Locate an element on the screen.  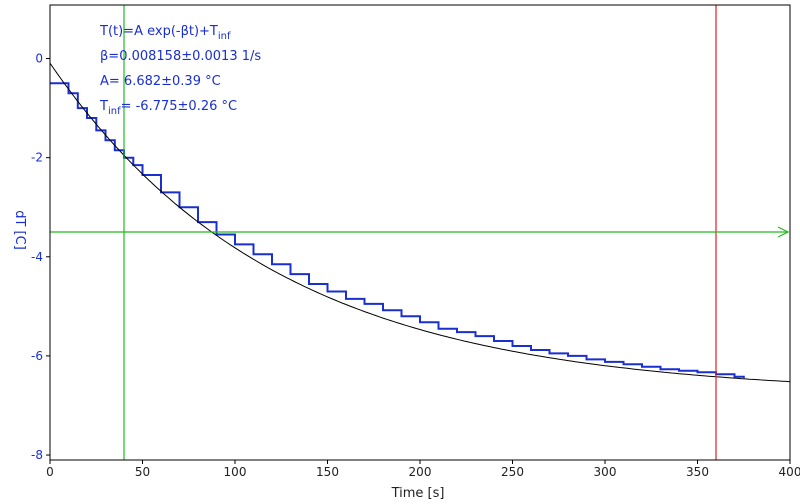
x-axis-title: Time [s] is located at coordinates (418, 493).